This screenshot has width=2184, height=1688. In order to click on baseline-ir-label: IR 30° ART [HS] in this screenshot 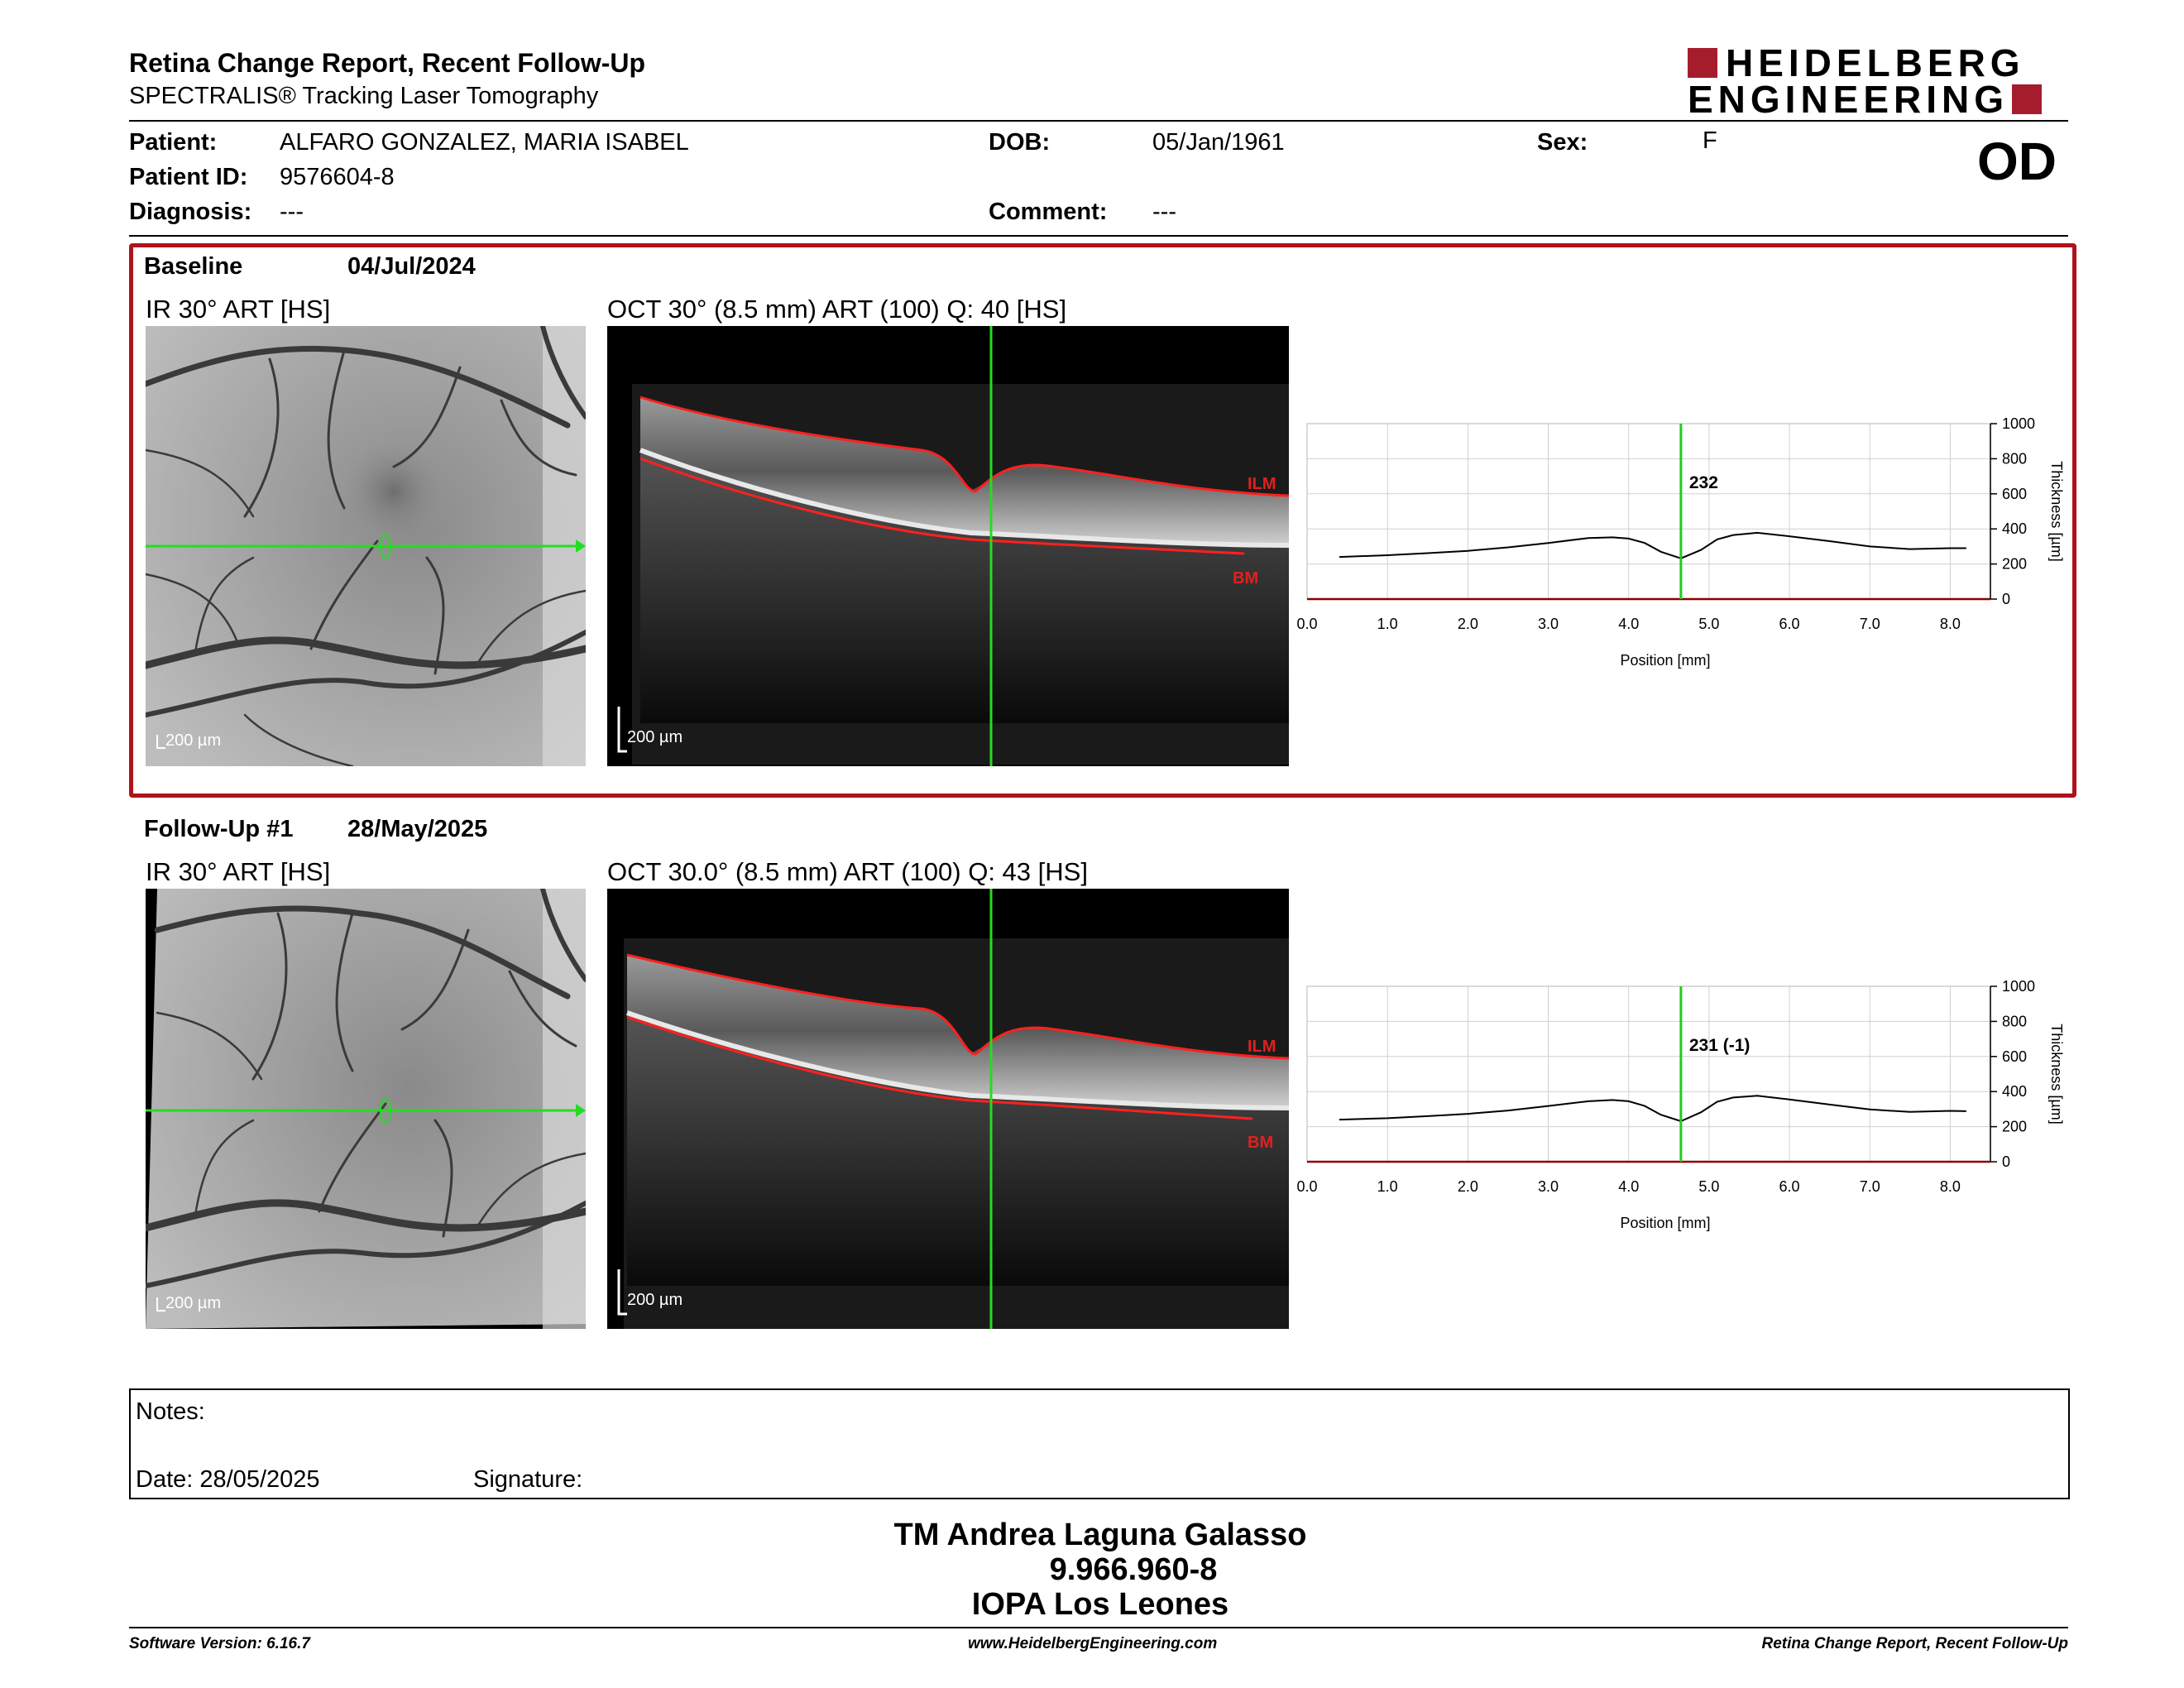, I will do `click(238, 309)`.